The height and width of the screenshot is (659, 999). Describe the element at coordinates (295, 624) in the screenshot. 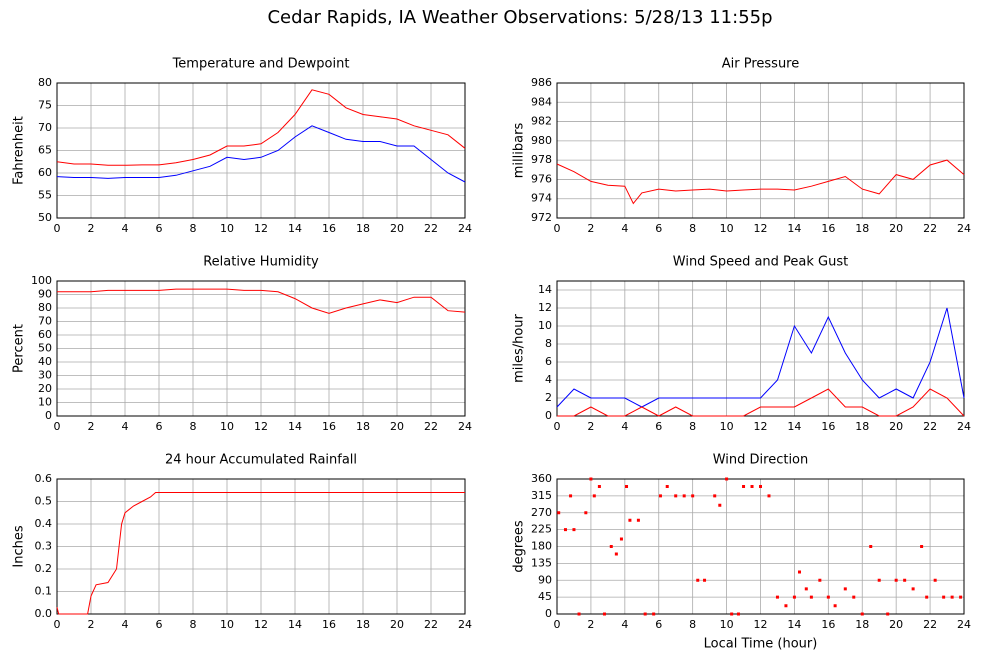

I see `x-tick-label: 14` at that location.